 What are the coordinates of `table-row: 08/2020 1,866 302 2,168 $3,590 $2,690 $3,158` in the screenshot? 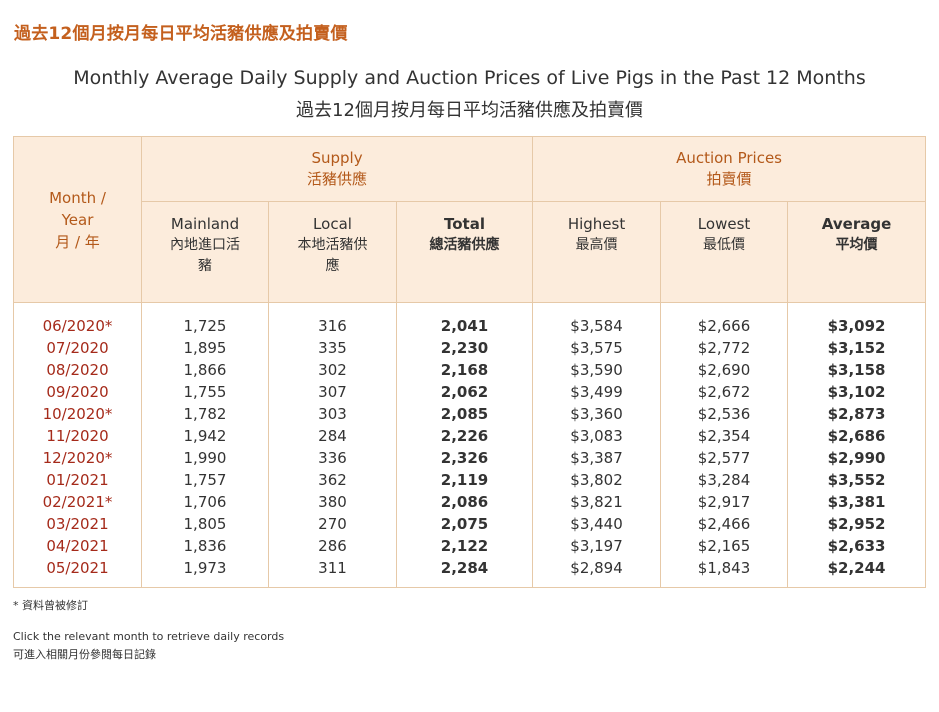 It's located at (470, 370).